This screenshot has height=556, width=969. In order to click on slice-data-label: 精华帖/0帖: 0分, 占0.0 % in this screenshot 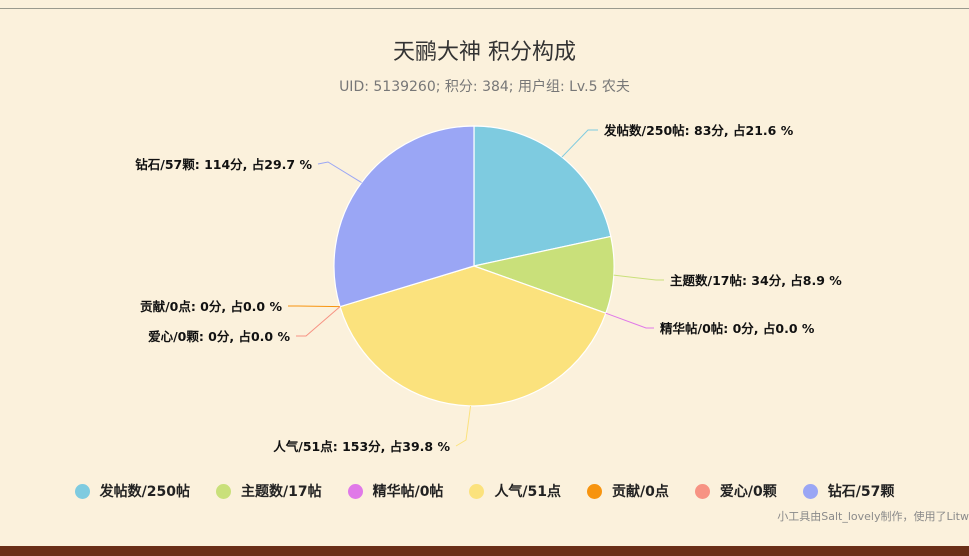, I will do `click(737, 328)`.